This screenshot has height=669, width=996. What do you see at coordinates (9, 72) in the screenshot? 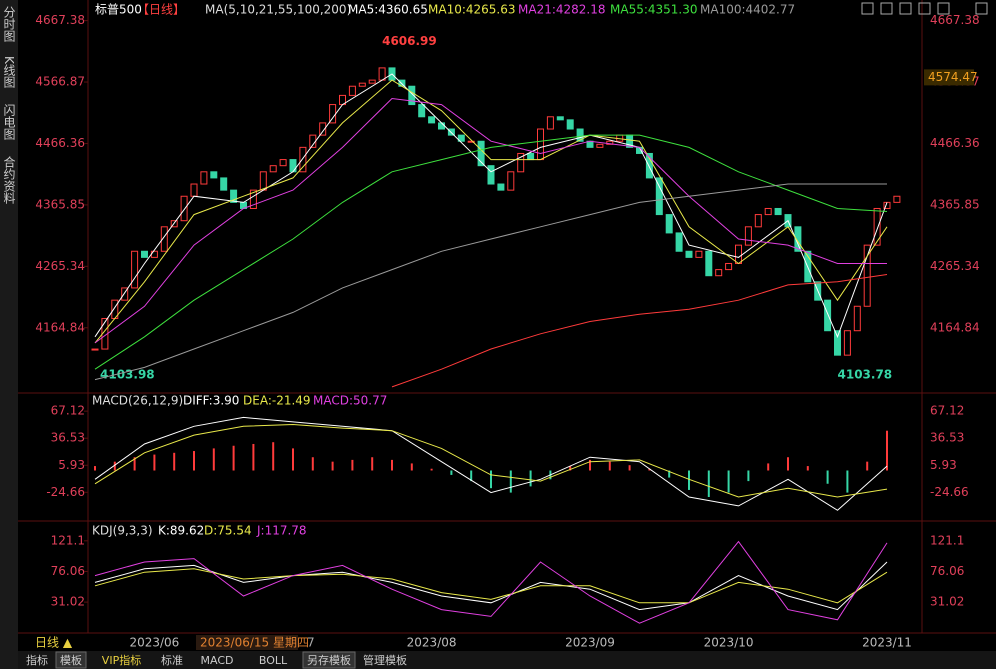
I see `sidebar-tab: K线图` at bounding box center [9, 72].